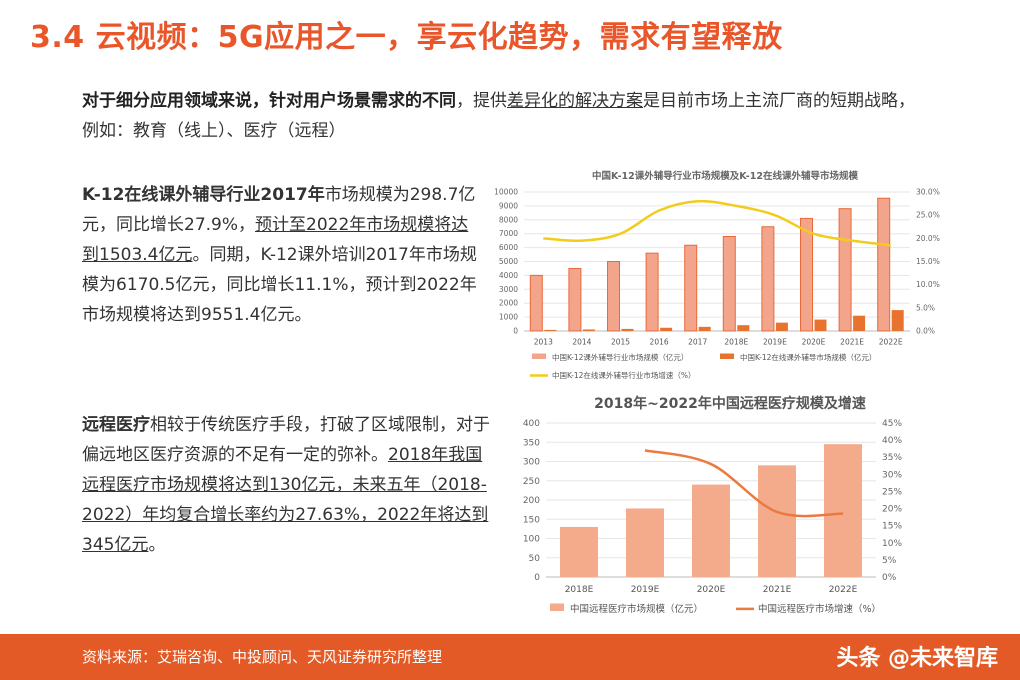  I want to click on chart1-xtick: 2021E, so click(852, 342).